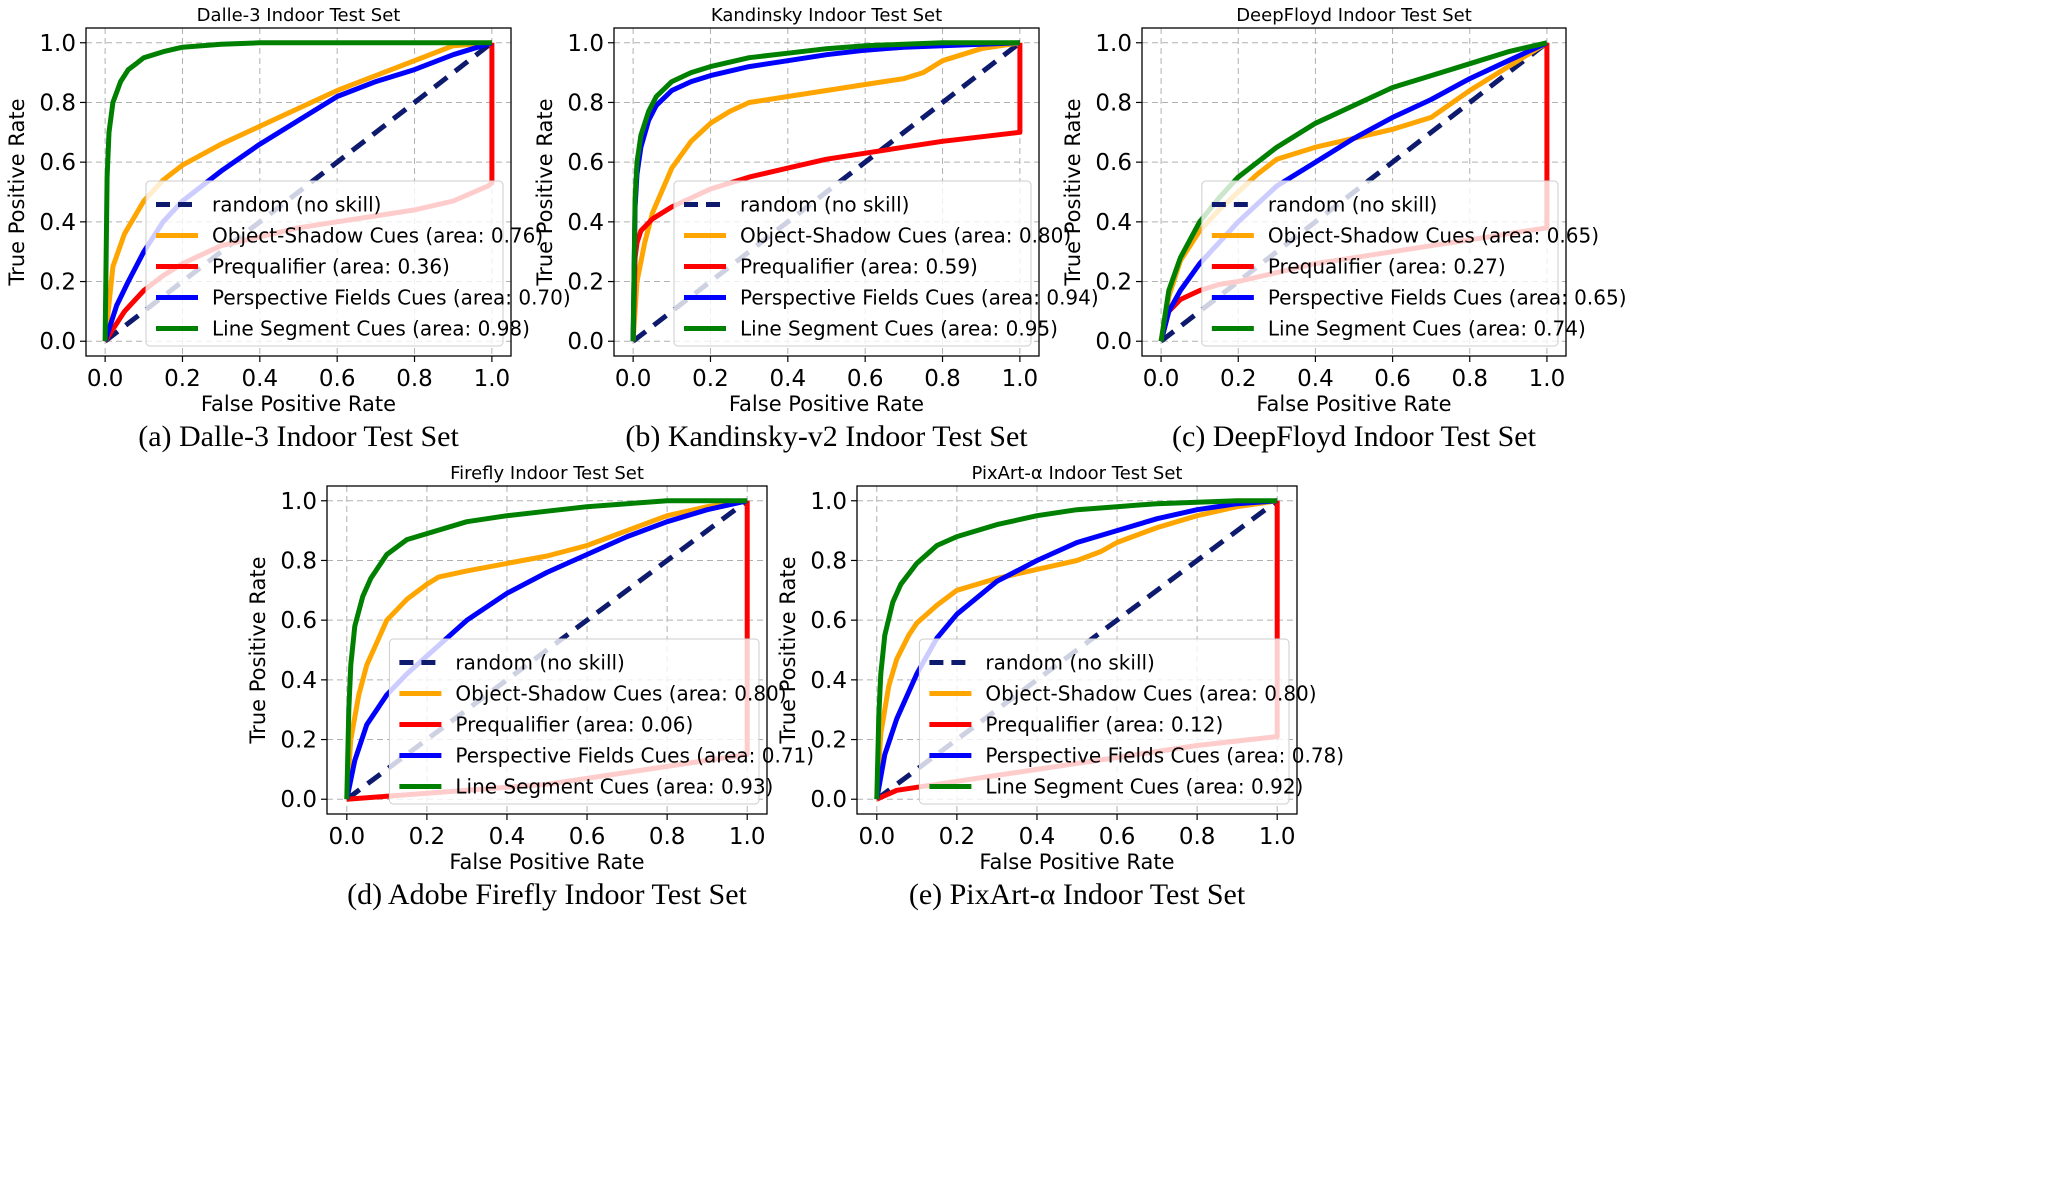  Describe the element at coordinates (614, 787) in the screenshot. I see `legend-label: Line Segment Cues (area: 0.93)` at that location.